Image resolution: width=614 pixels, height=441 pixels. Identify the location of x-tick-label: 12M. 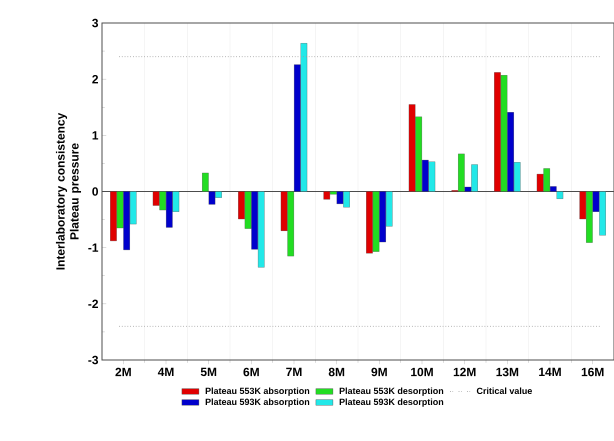
(465, 372).